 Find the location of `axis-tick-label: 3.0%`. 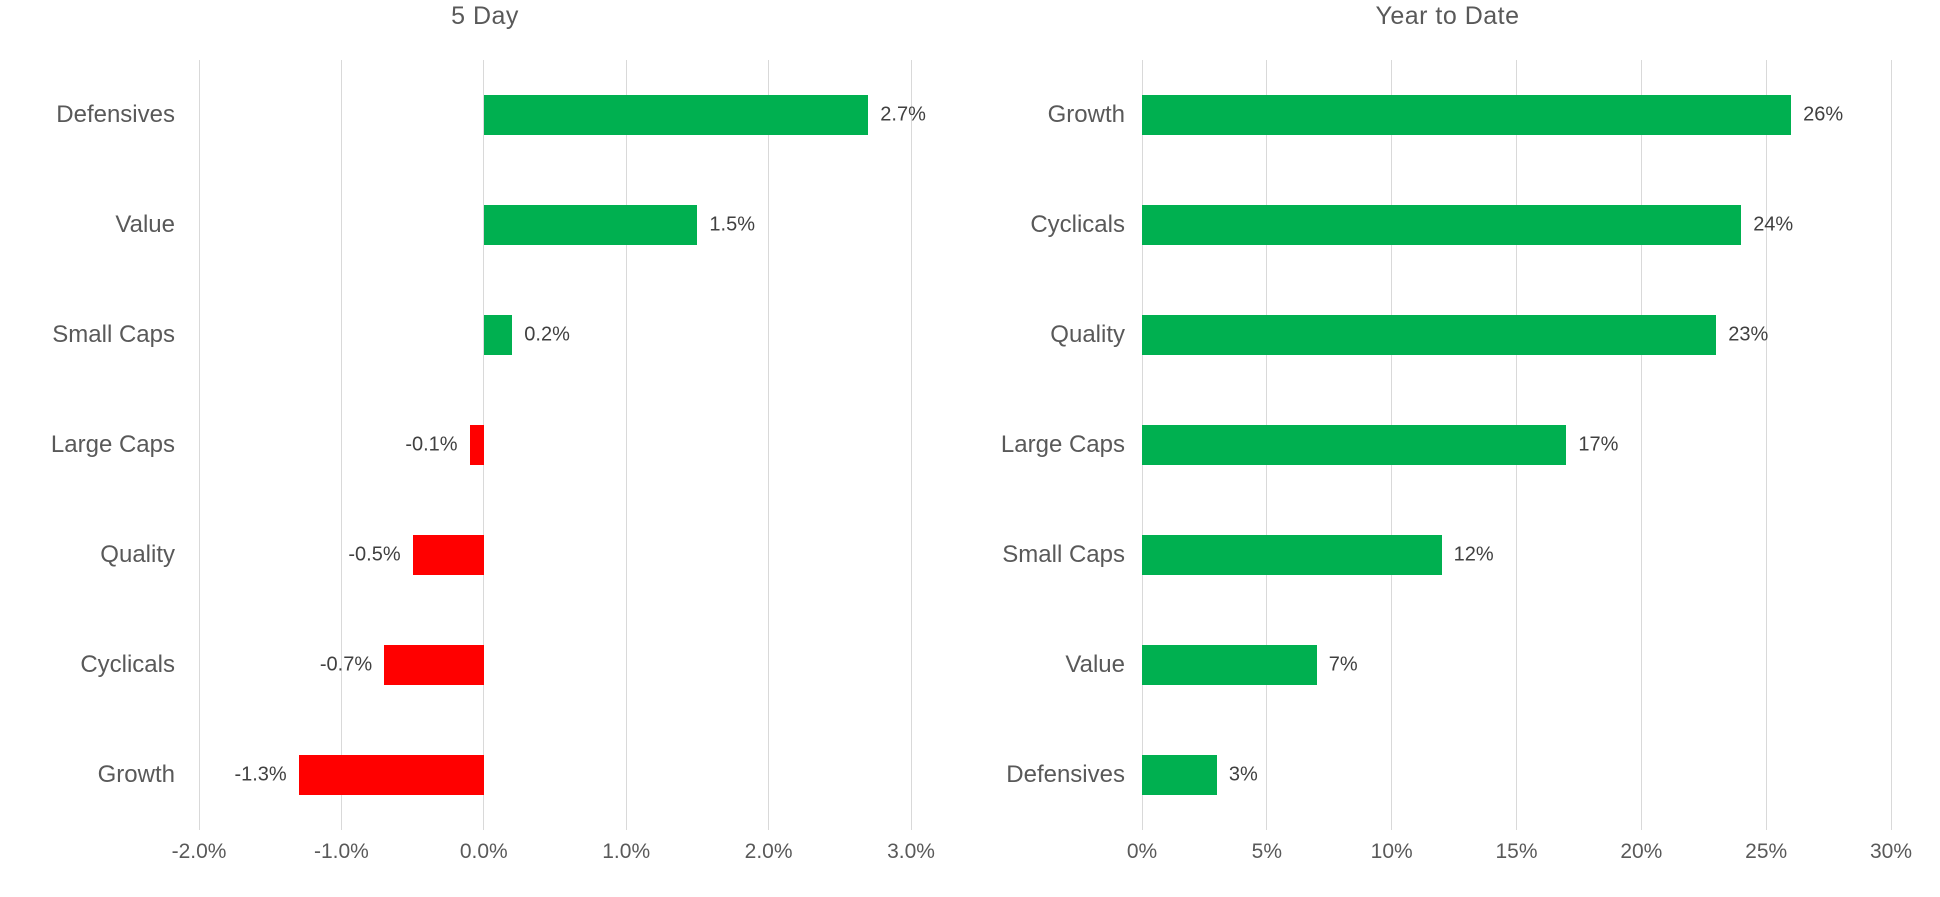

axis-tick-label: 3.0% is located at coordinates (911, 851).